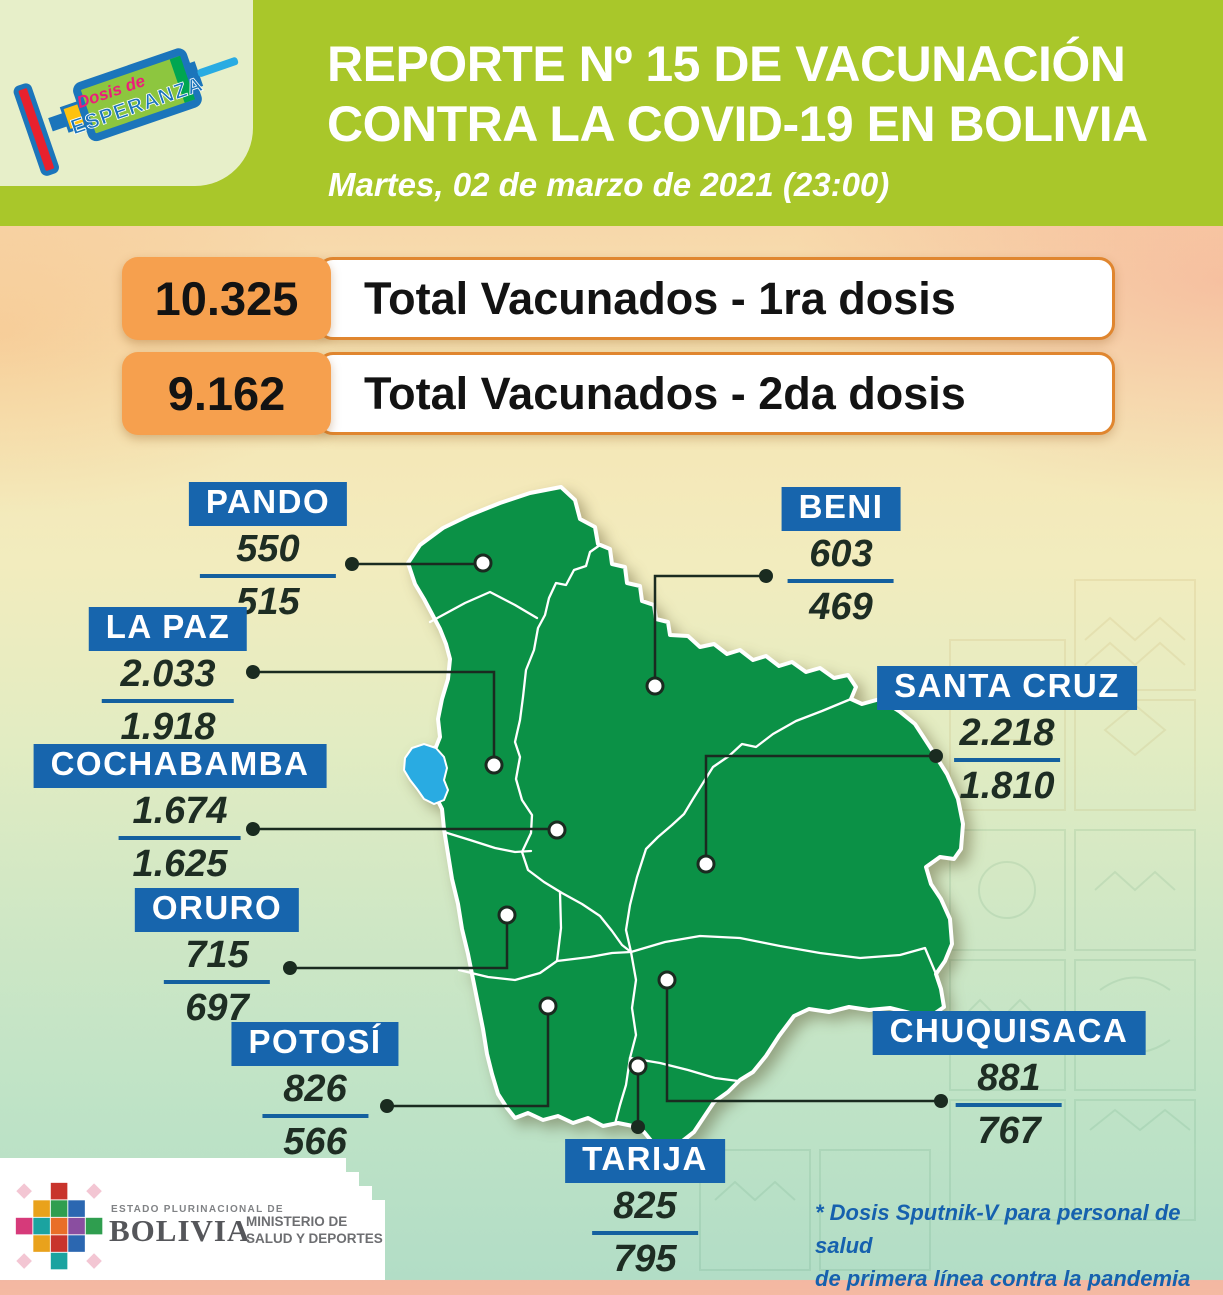  Describe the element at coordinates (197, 1209) in the screenshot. I see `footer-estado-text: ESTADO PLURINACIONAL DE` at that location.